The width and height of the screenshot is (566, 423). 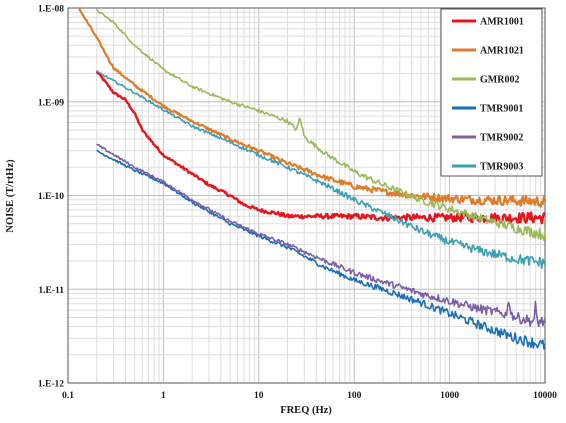 I want to click on x-axis-title: FREQ (Hz), so click(x=306, y=410).